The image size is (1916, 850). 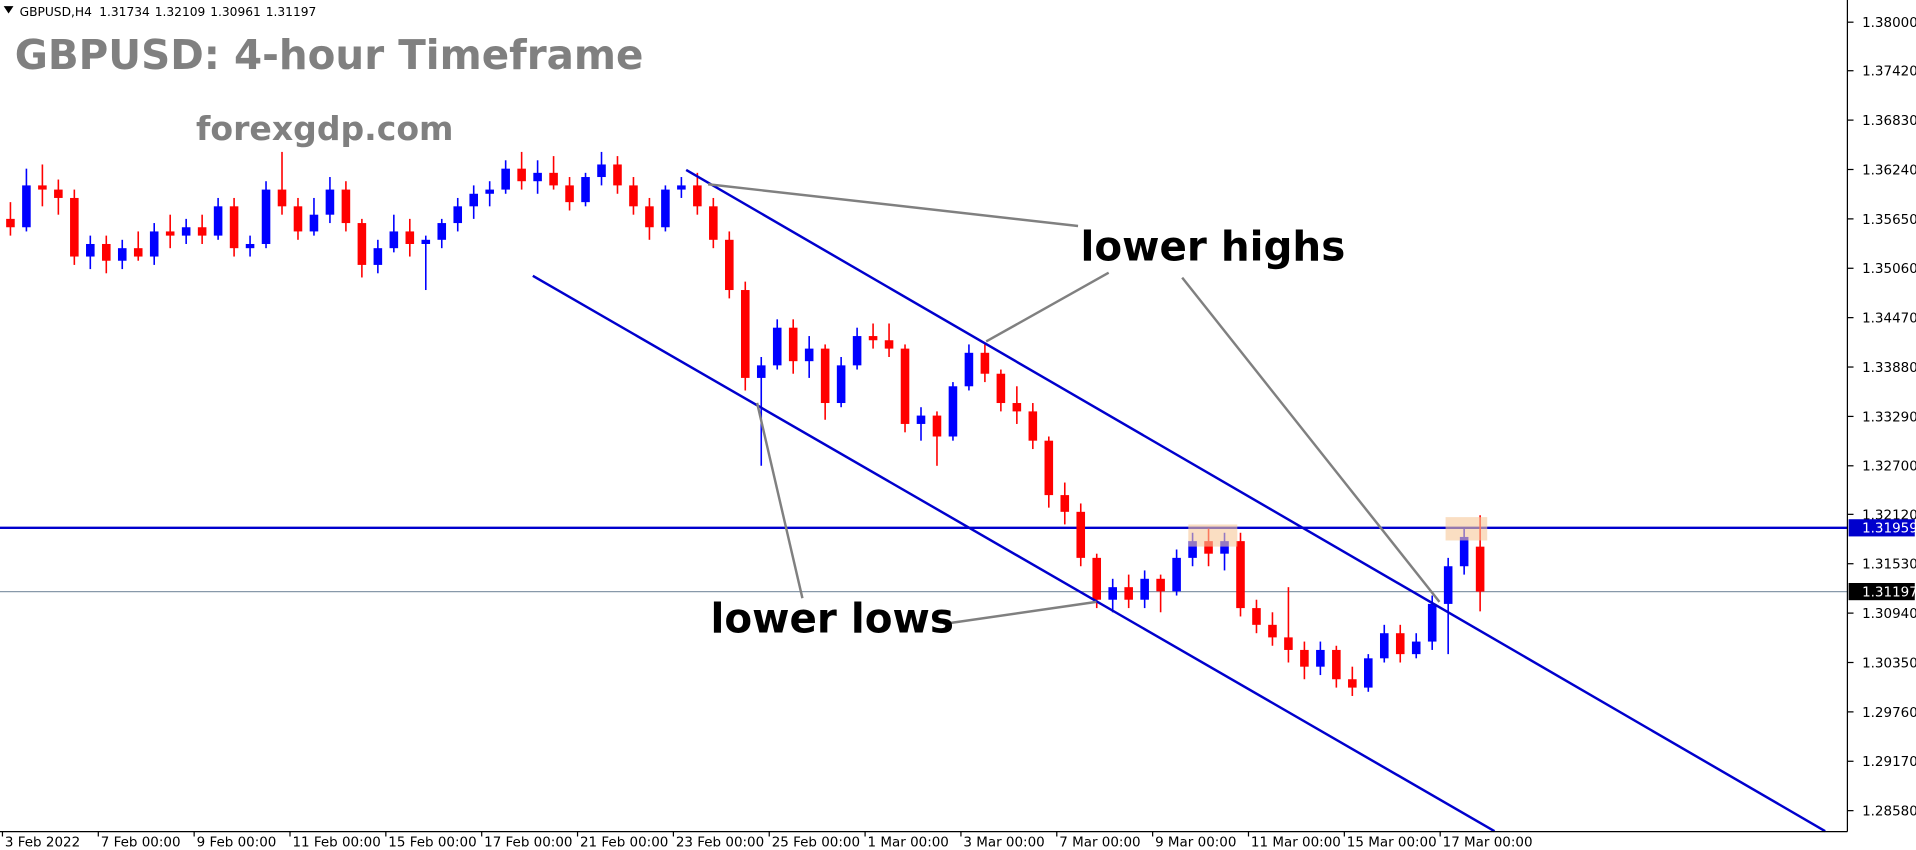 What do you see at coordinates (1889, 614) in the screenshot?
I see `y-tick-label: 1.30940` at bounding box center [1889, 614].